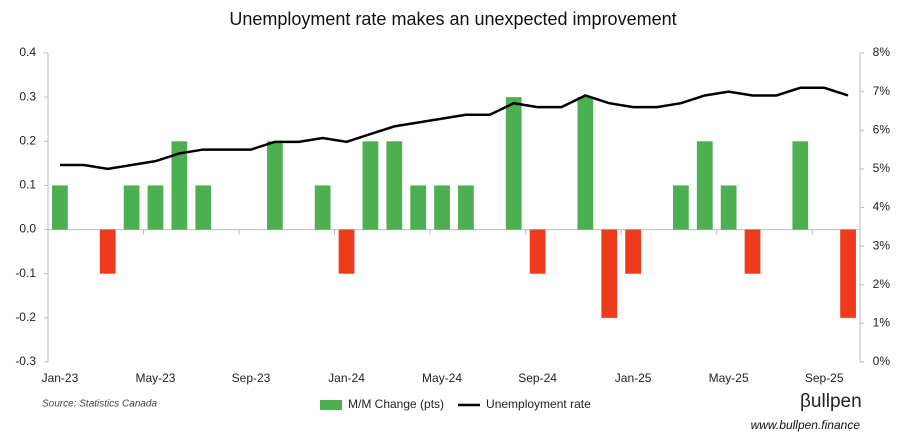 Image resolution: width=908 pixels, height=447 pixels. I want to click on y-tick-label: -0.2, so click(25, 317).